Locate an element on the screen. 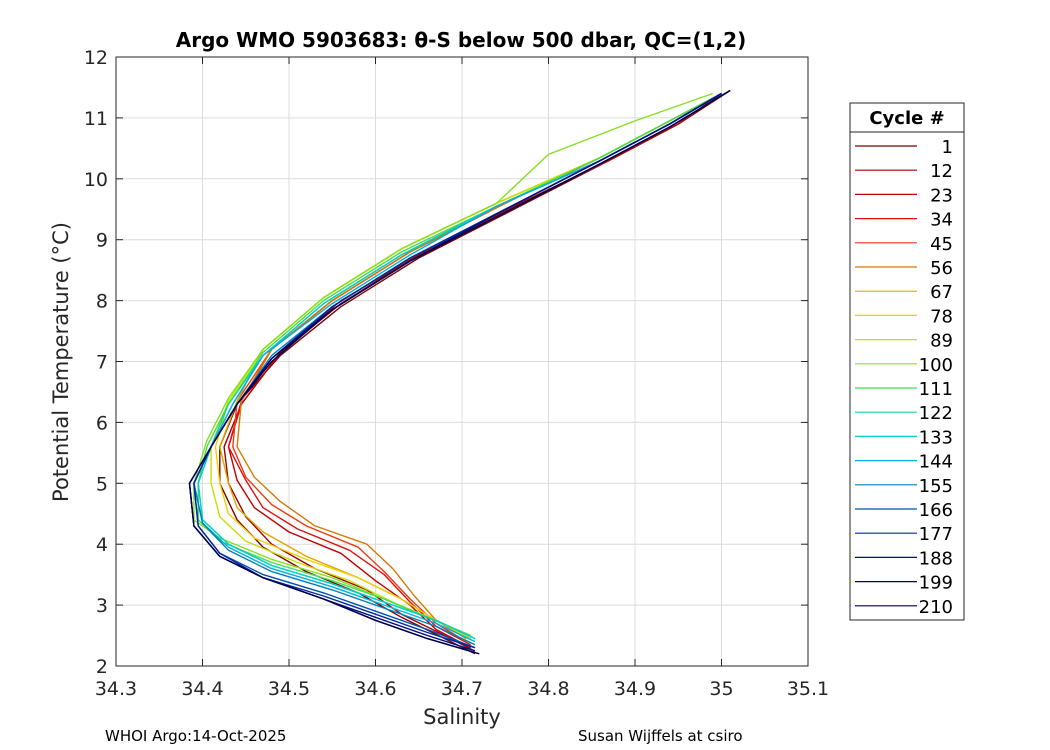  legend-label: 56 is located at coordinates (941, 268).